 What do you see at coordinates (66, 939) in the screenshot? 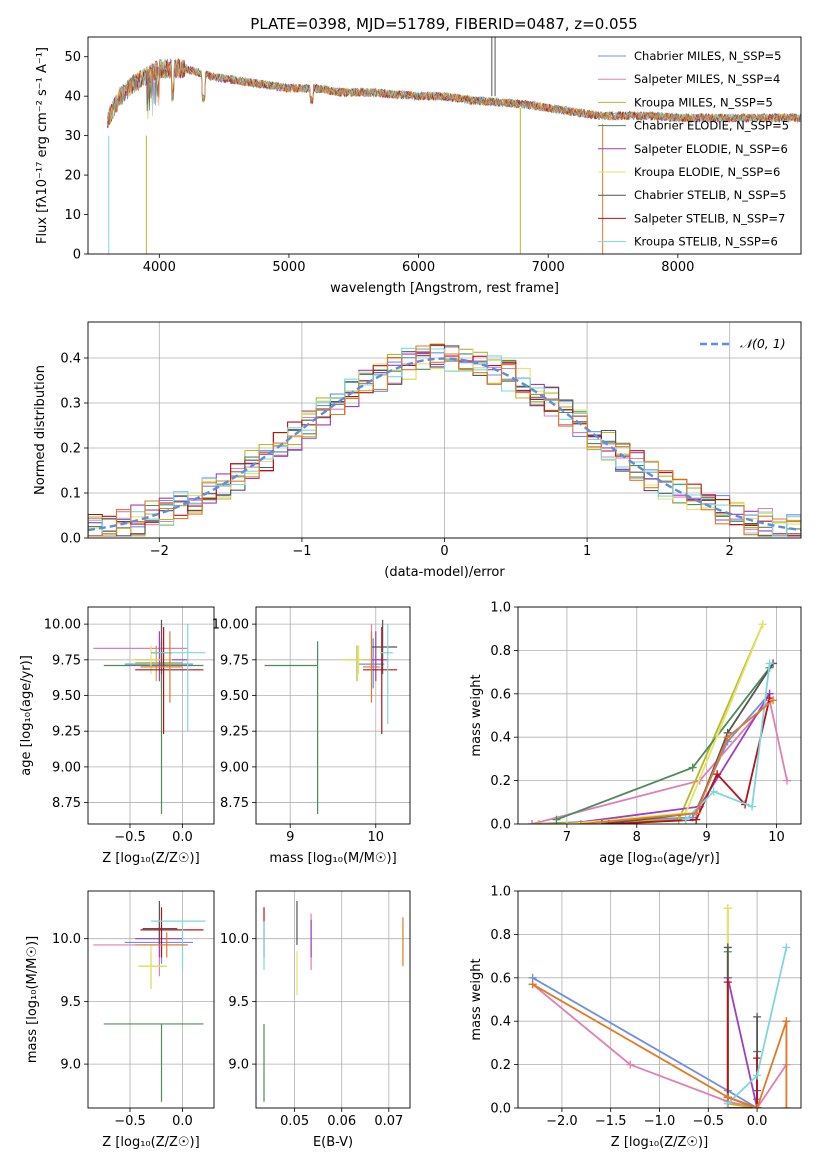
I see `y-tick-label: 10.0` at bounding box center [66, 939].